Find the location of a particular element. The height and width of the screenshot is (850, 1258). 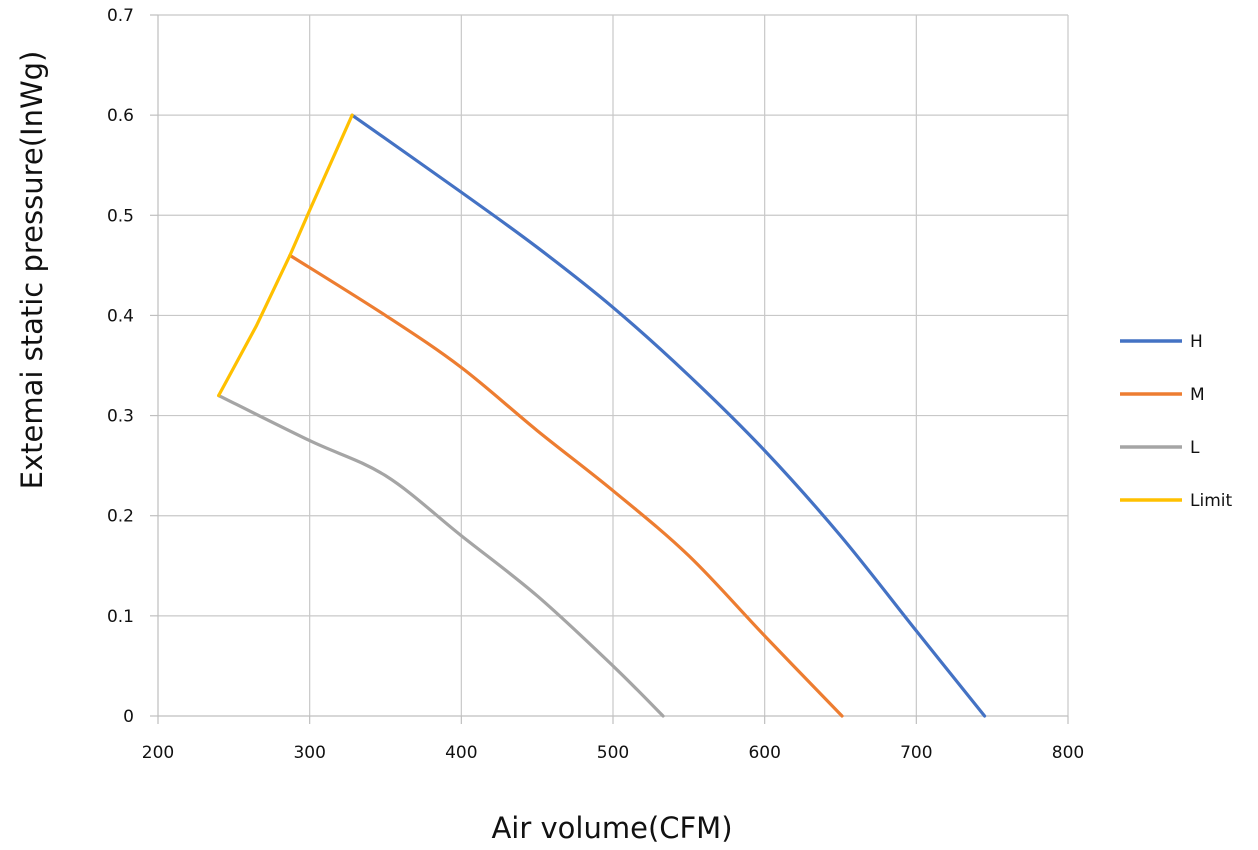

legend-label-limit: Limit is located at coordinates (1211, 501).